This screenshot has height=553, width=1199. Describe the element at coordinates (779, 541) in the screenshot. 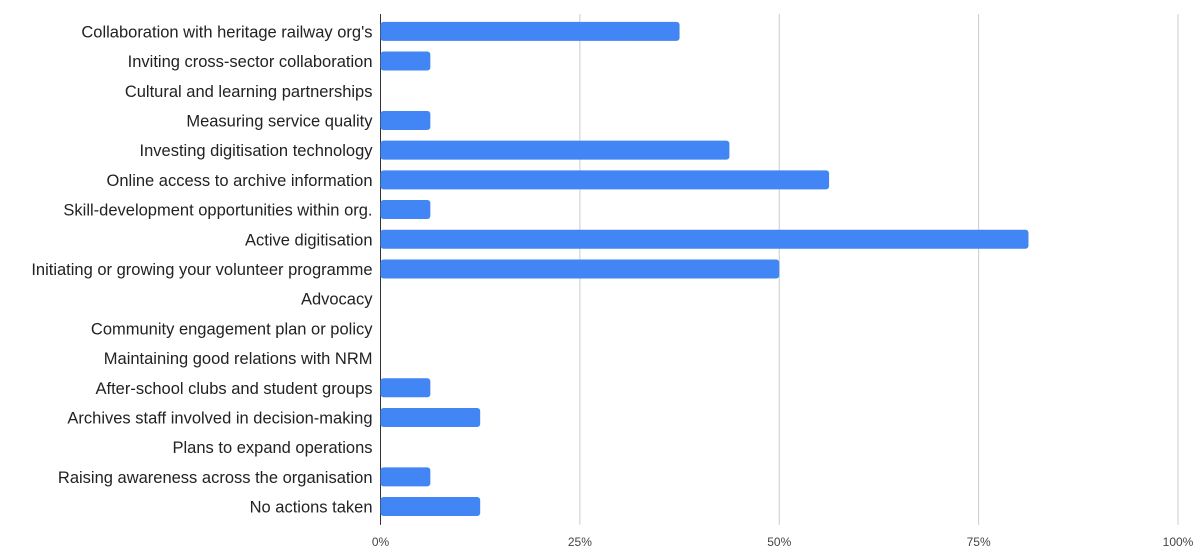

I see `x-tick-label: 50%` at that location.